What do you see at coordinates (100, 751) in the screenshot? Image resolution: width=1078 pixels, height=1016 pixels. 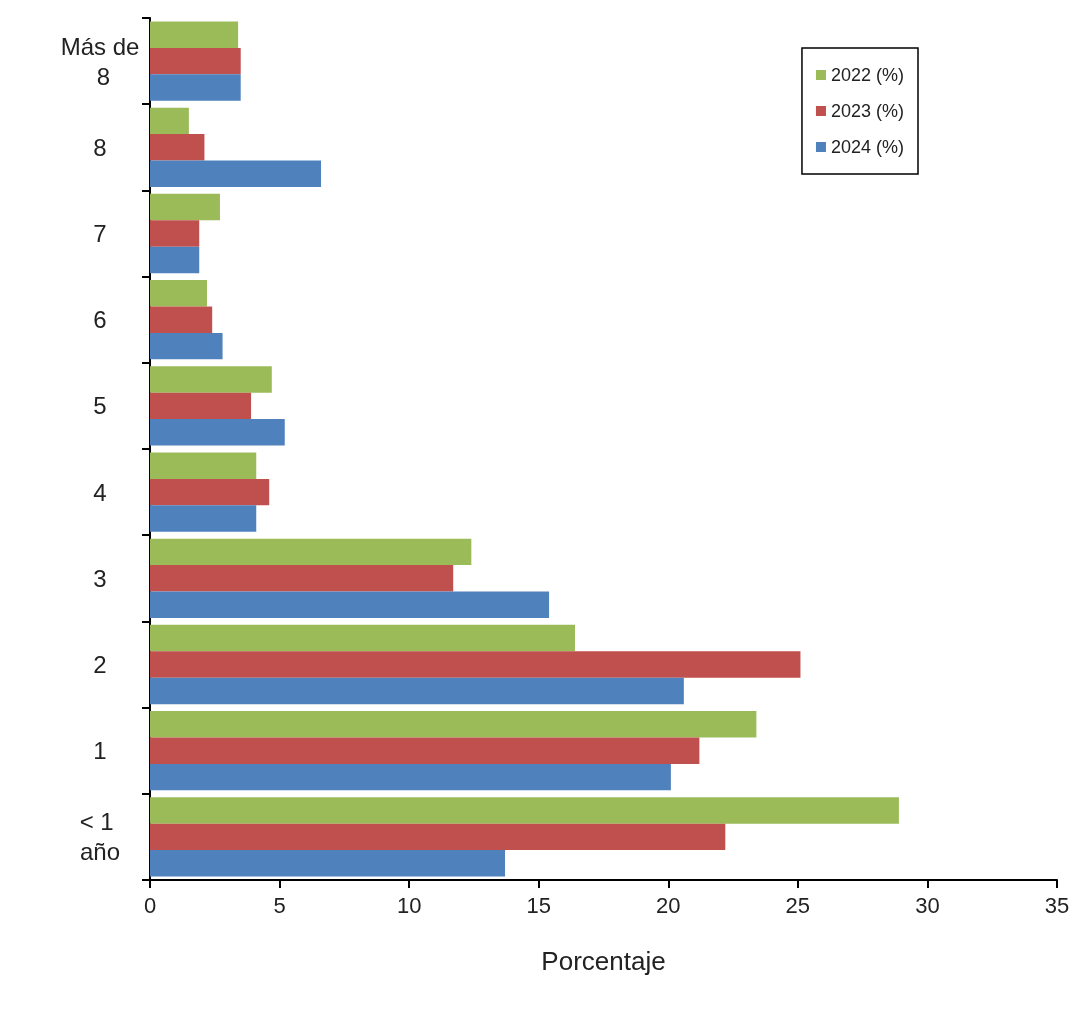 I see `y-tick-label: 1` at bounding box center [100, 751].